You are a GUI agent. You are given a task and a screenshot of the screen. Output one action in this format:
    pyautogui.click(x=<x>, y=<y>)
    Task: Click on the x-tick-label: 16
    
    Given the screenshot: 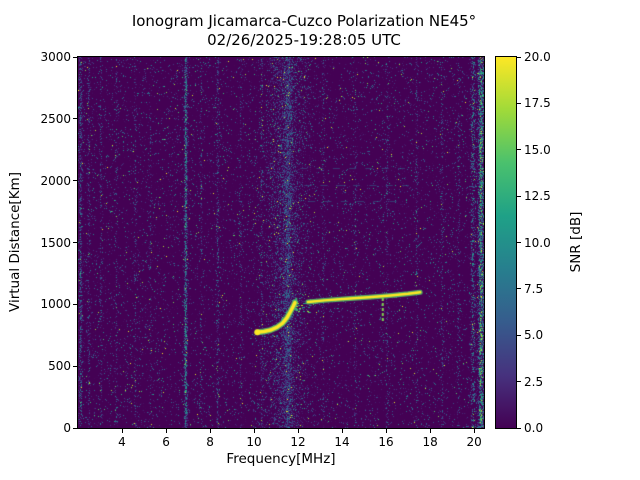 What is the action you would take?
    pyautogui.click(x=386, y=442)
    